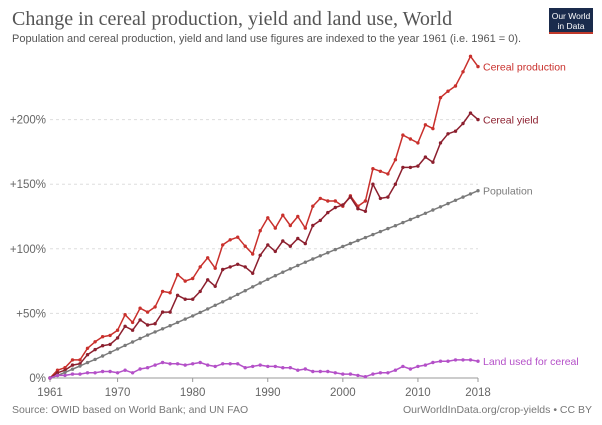 The width and height of the screenshot is (602, 425). I want to click on x-tick-label: 2000, so click(343, 393).